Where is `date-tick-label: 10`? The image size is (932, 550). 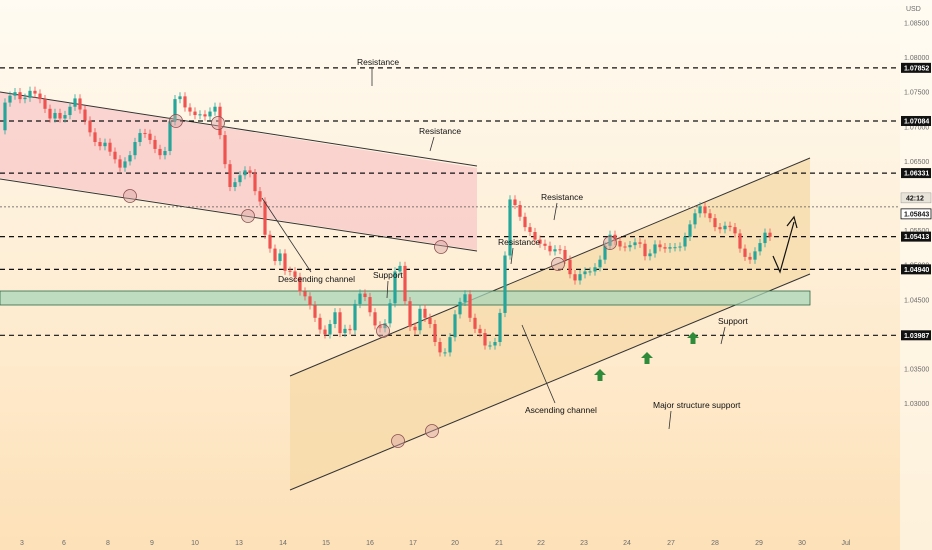 date-tick-label: 10 is located at coordinates (195, 543).